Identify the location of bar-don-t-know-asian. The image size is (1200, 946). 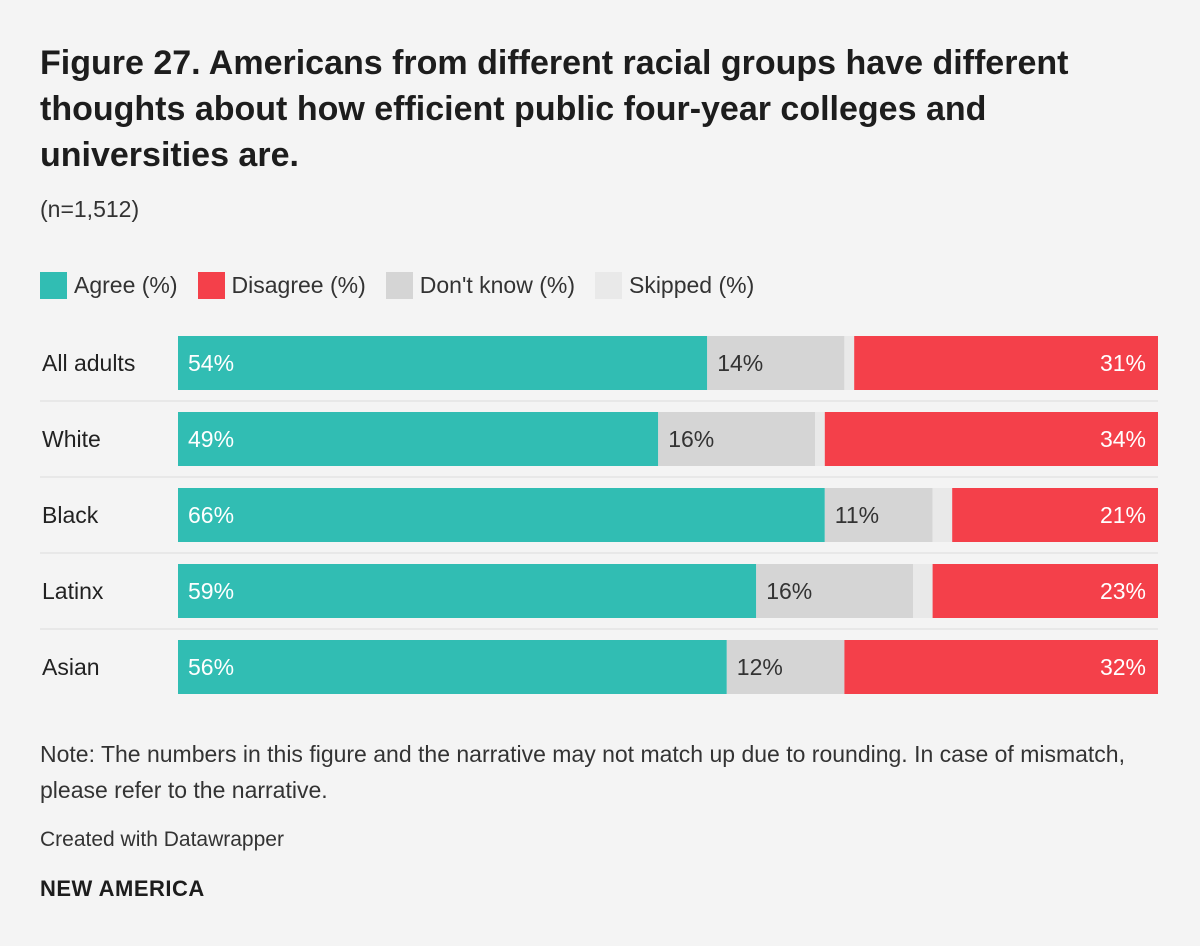
(785, 667).